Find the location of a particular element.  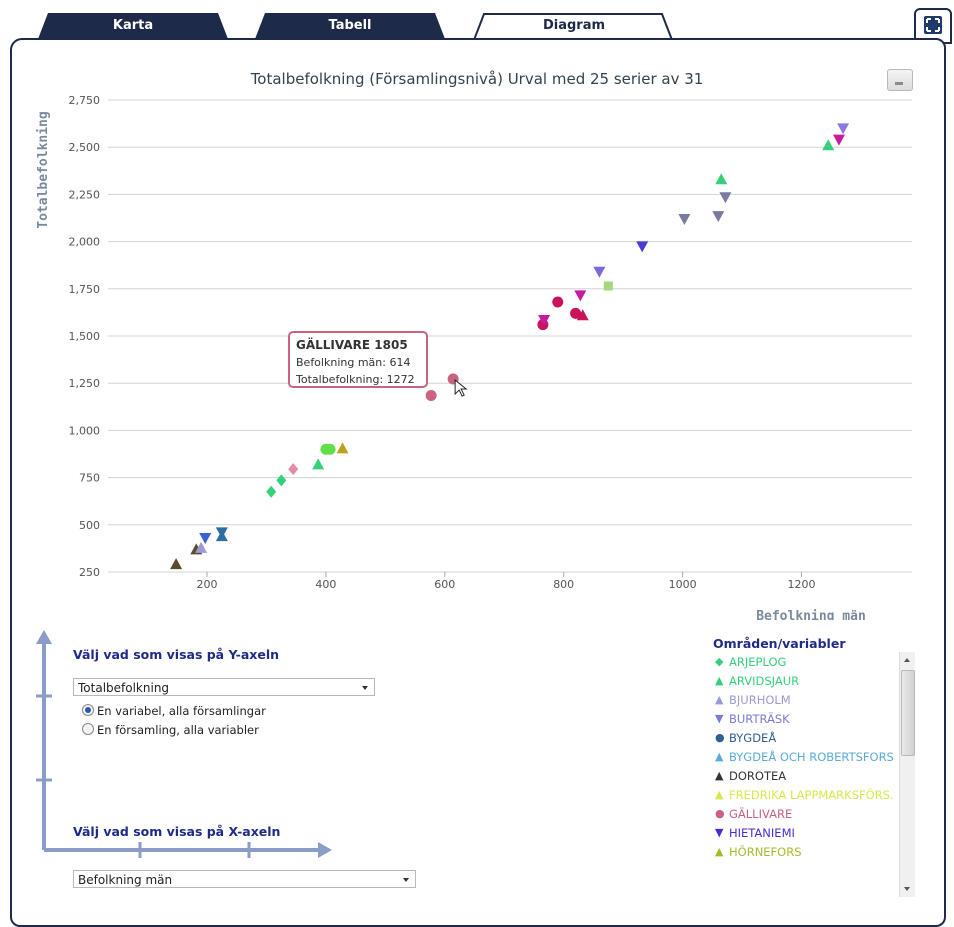

legend-item: ▼ BURTRÄSK is located at coordinates (805, 719).